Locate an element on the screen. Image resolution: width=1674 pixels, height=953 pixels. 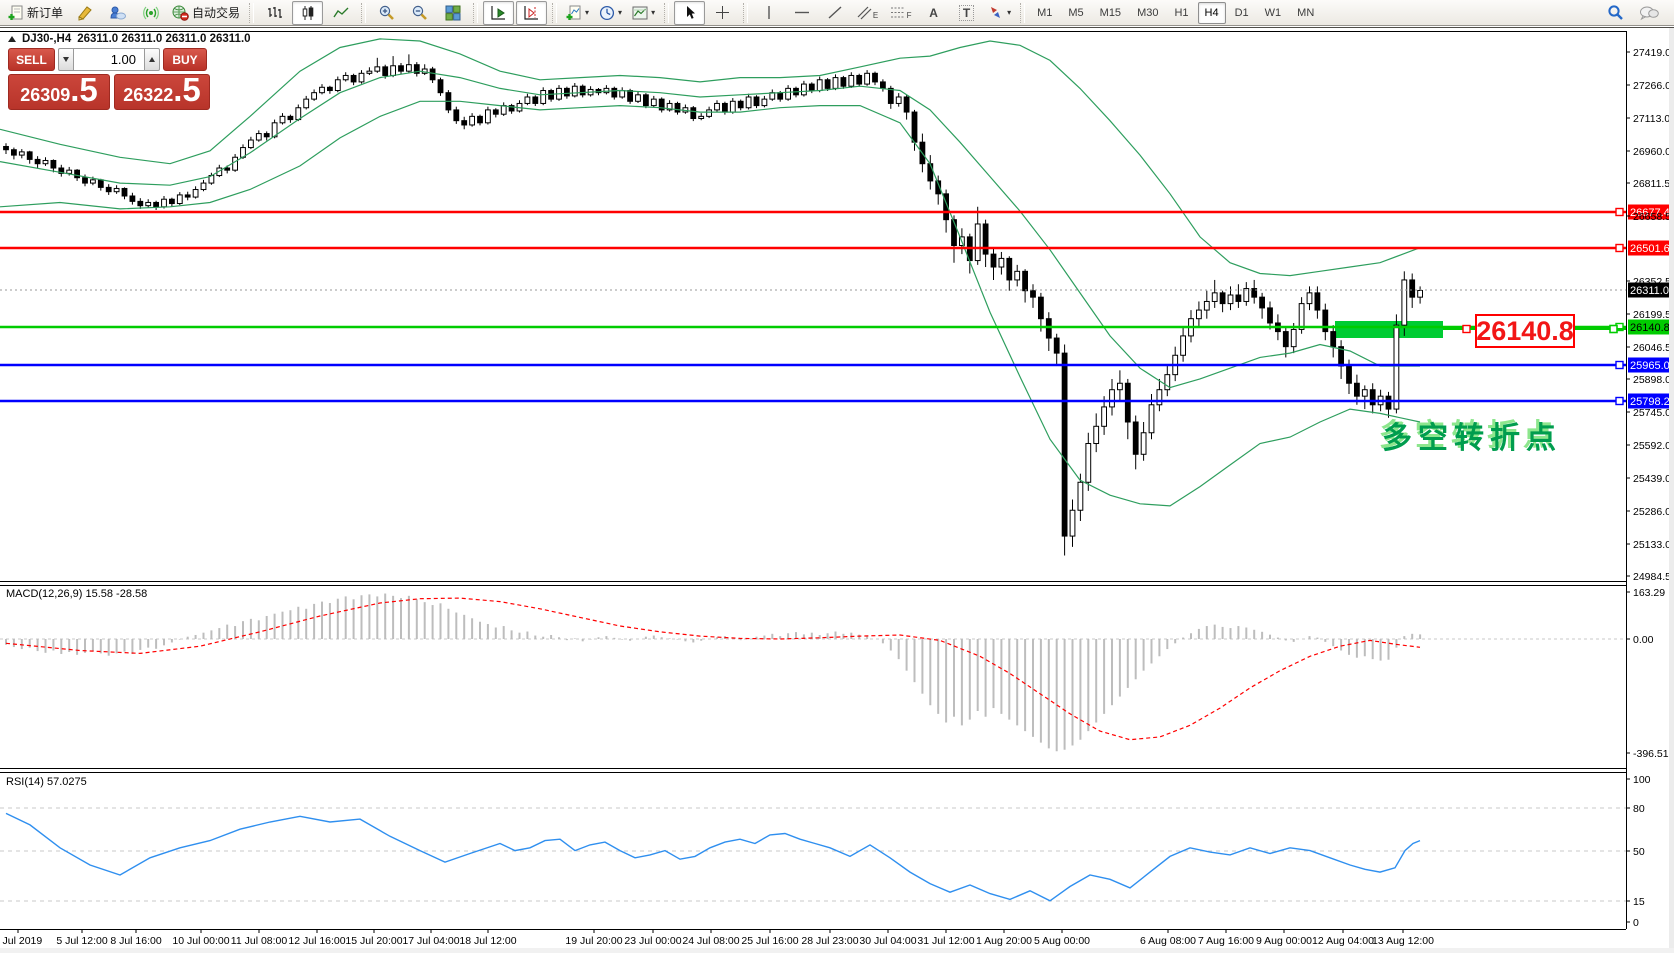
new-order-button: 新订单 is located at coordinates (35, 13).